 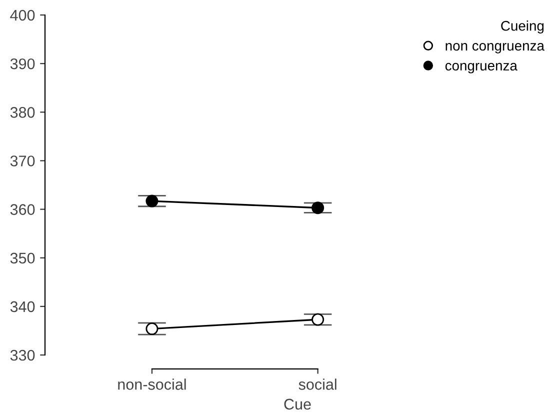 What do you see at coordinates (317, 384) in the screenshot?
I see `x-tick-label: social` at bounding box center [317, 384].